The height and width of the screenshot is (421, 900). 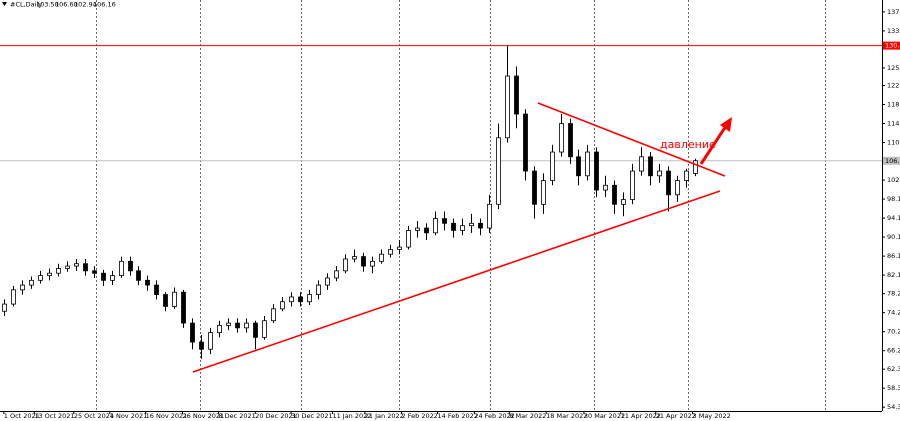 What do you see at coordinates (893, 294) in the screenshot?
I see `y-tick-label: 78.20` at bounding box center [893, 294].